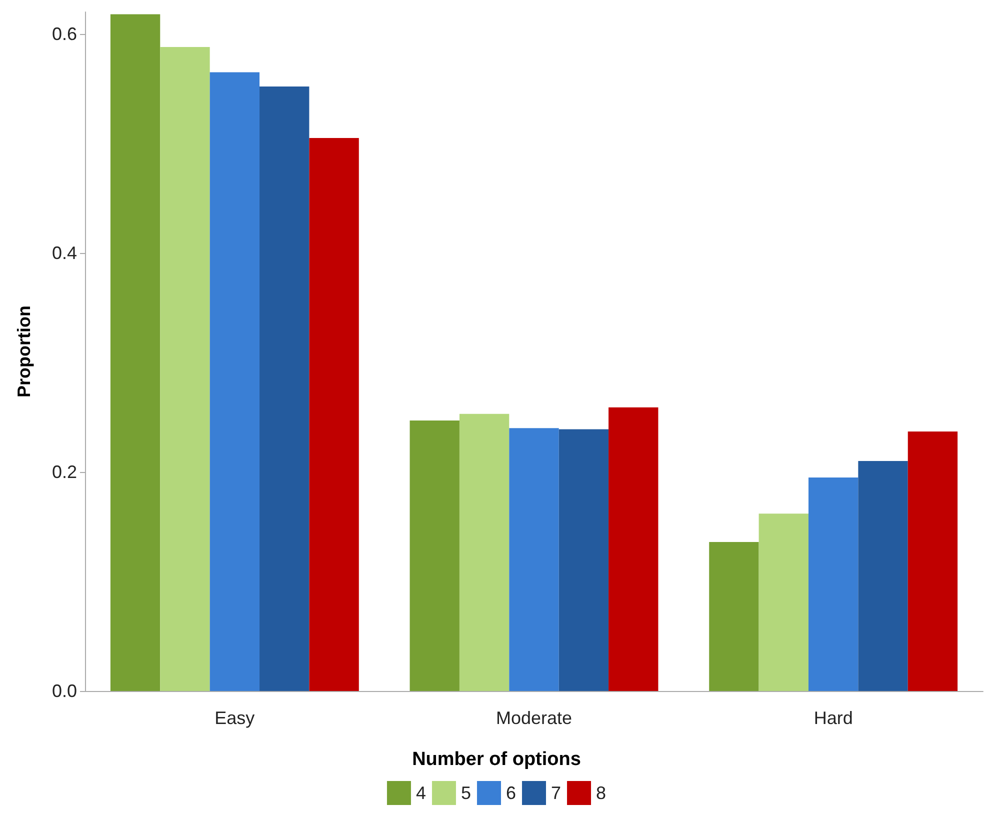 This screenshot has height=814, width=993. Describe the element at coordinates (601, 793) in the screenshot. I see `legend-label: 8` at that location.